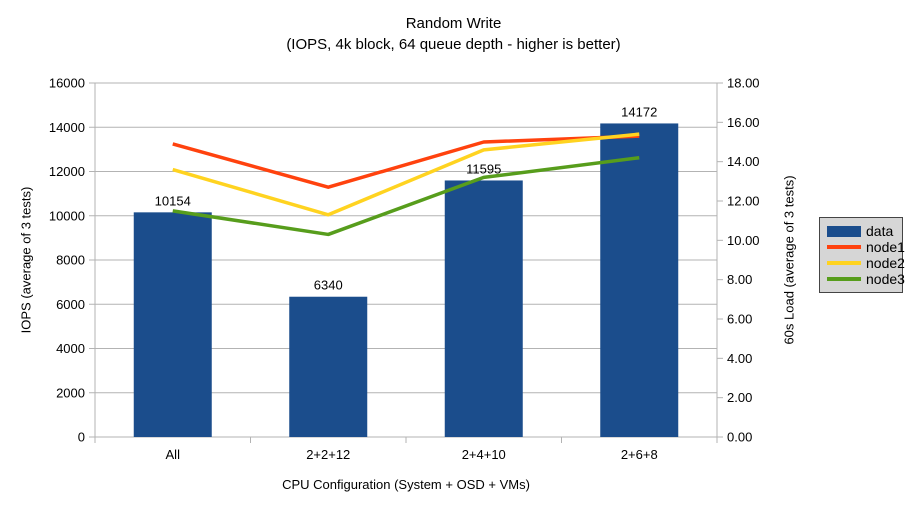 This screenshot has width=907, height=510. I want to click on right-axis-tick-label: 12.00, so click(743, 201).